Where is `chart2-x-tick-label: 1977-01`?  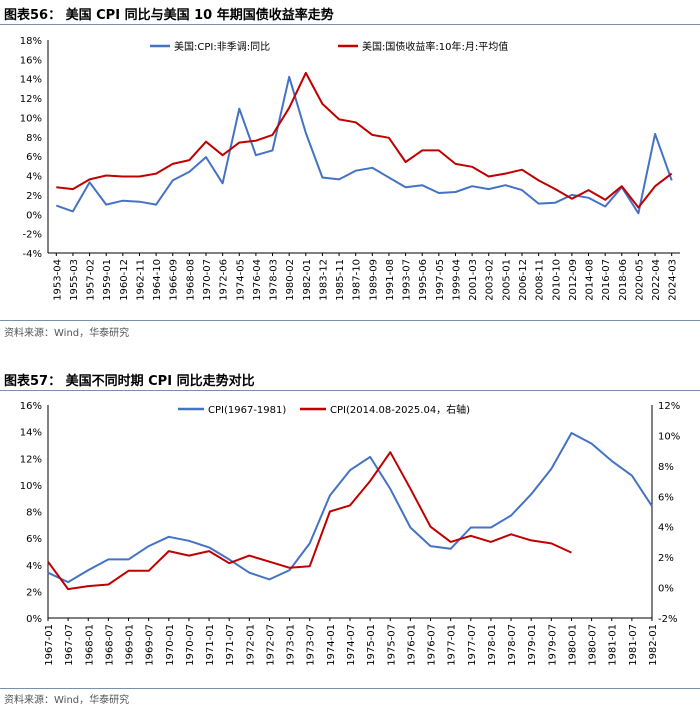 chart2-x-tick-label: 1977-01 is located at coordinates (452, 645).